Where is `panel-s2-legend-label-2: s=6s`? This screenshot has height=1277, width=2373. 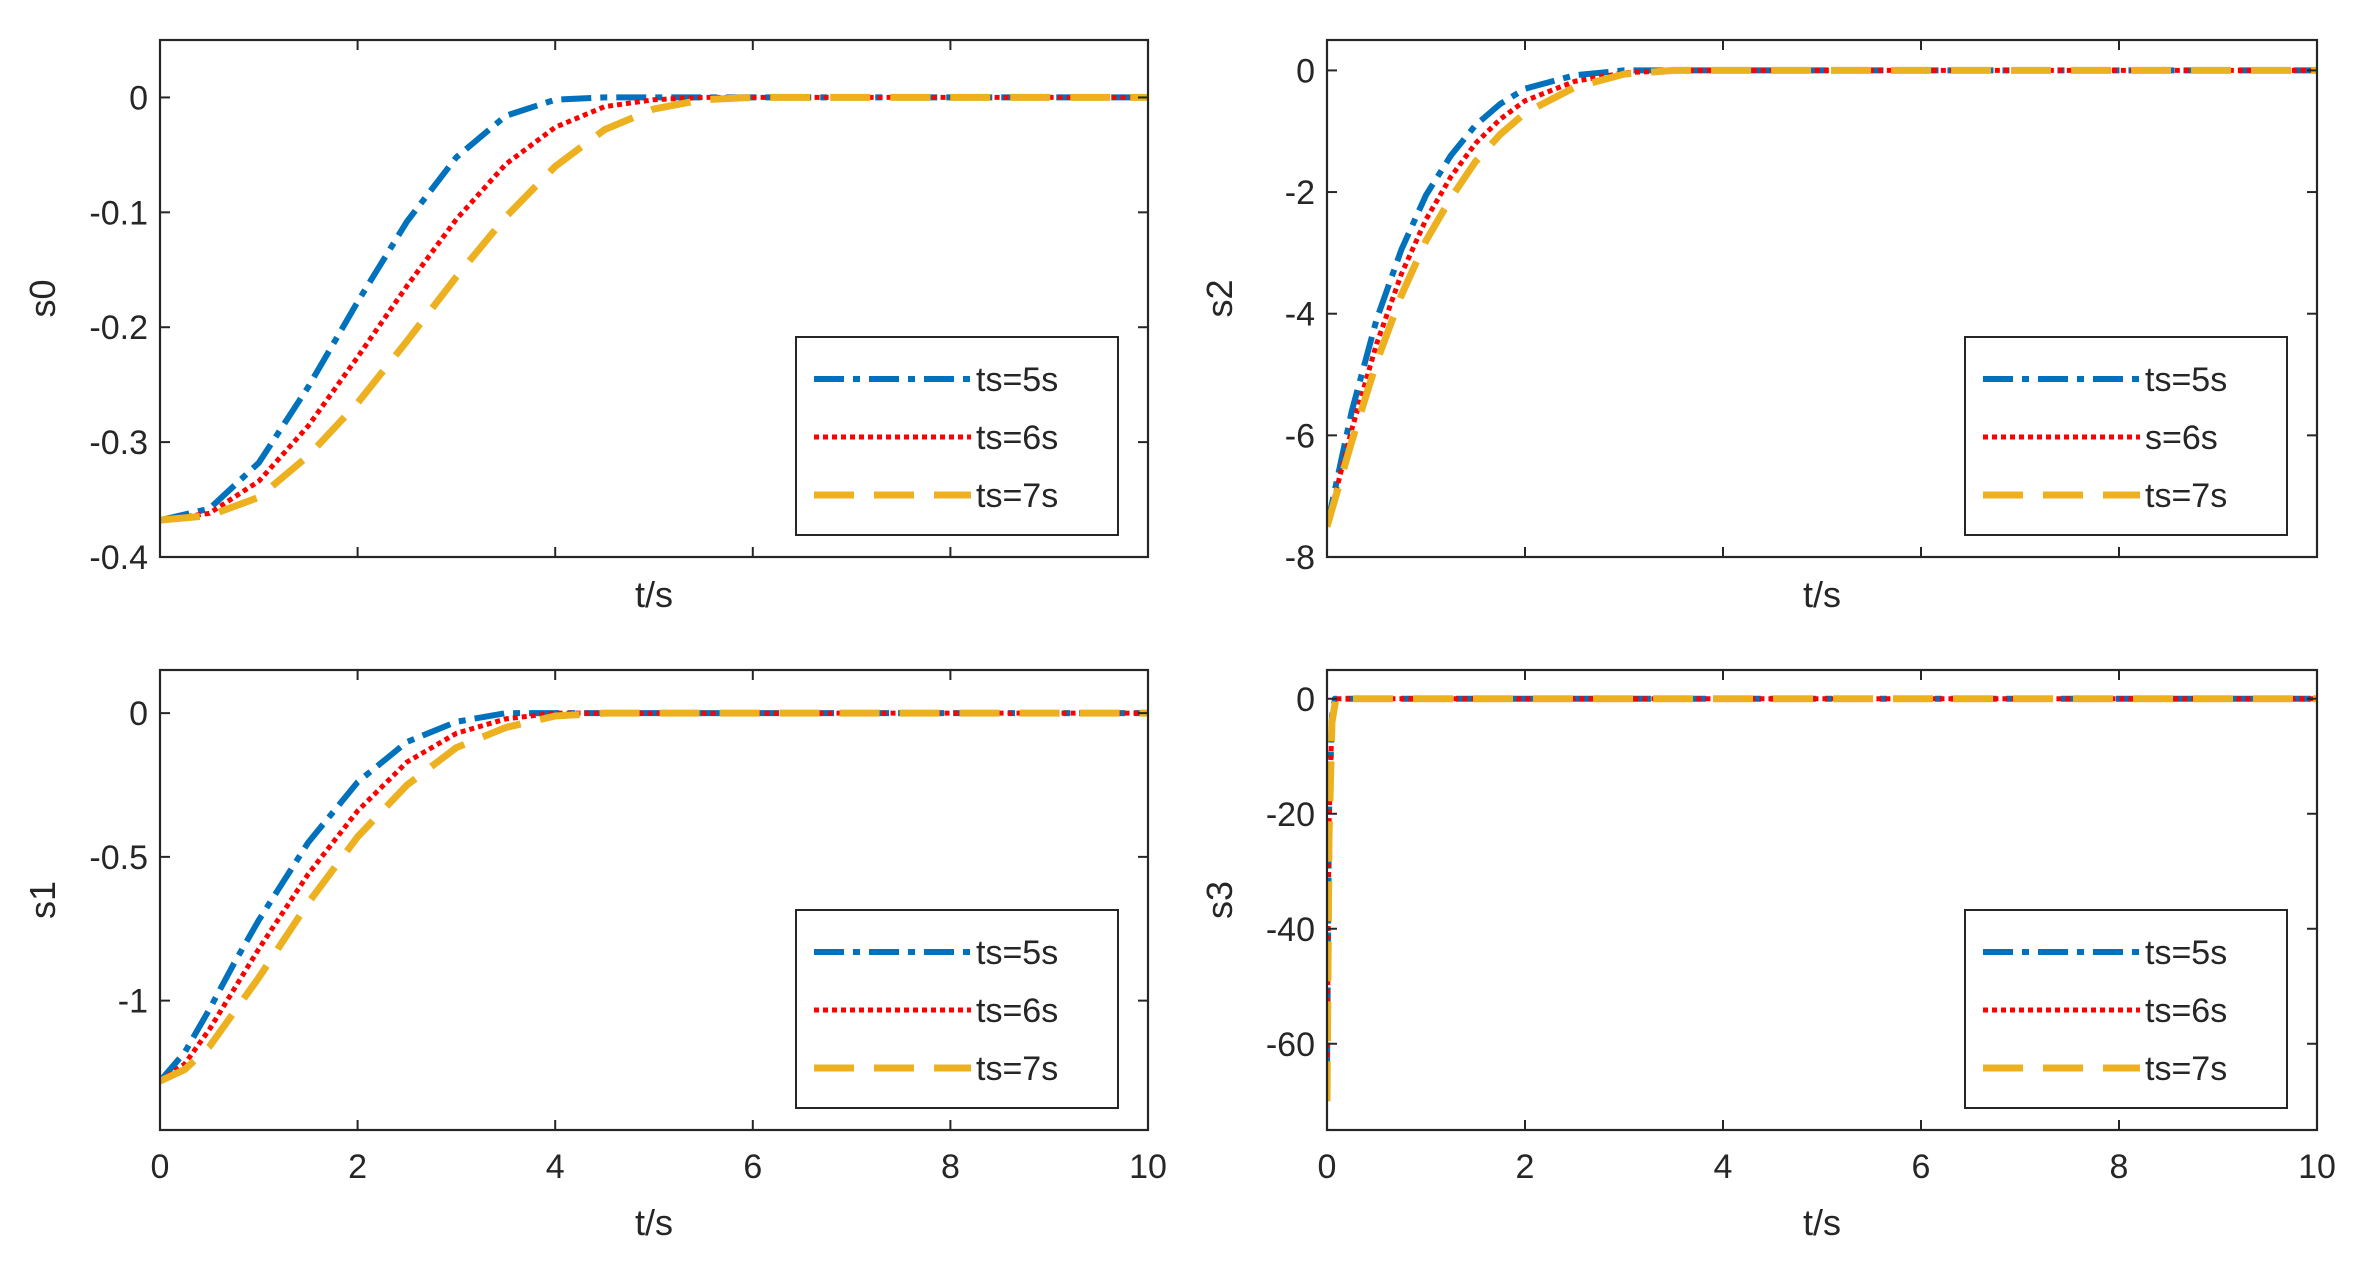 panel-s2-legend-label-2: s=6s is located at coordinates (2181, 438).